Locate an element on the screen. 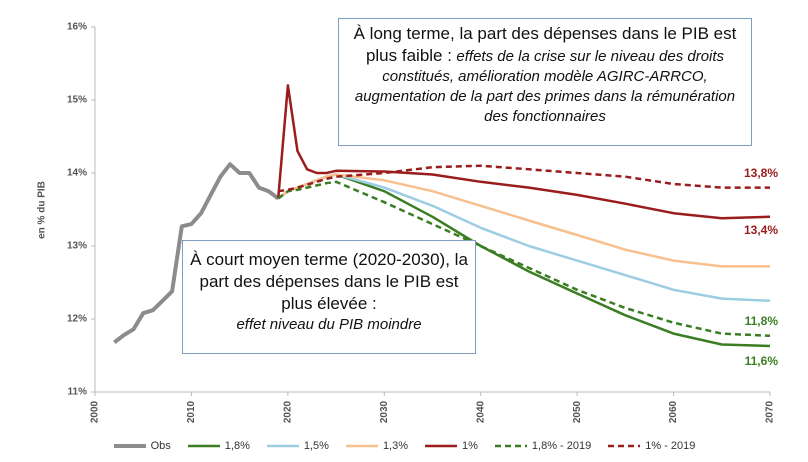 This screenshot has height=462, width=808. legend-label: 1,8% - 2019 is located at coordinates (561, 446).